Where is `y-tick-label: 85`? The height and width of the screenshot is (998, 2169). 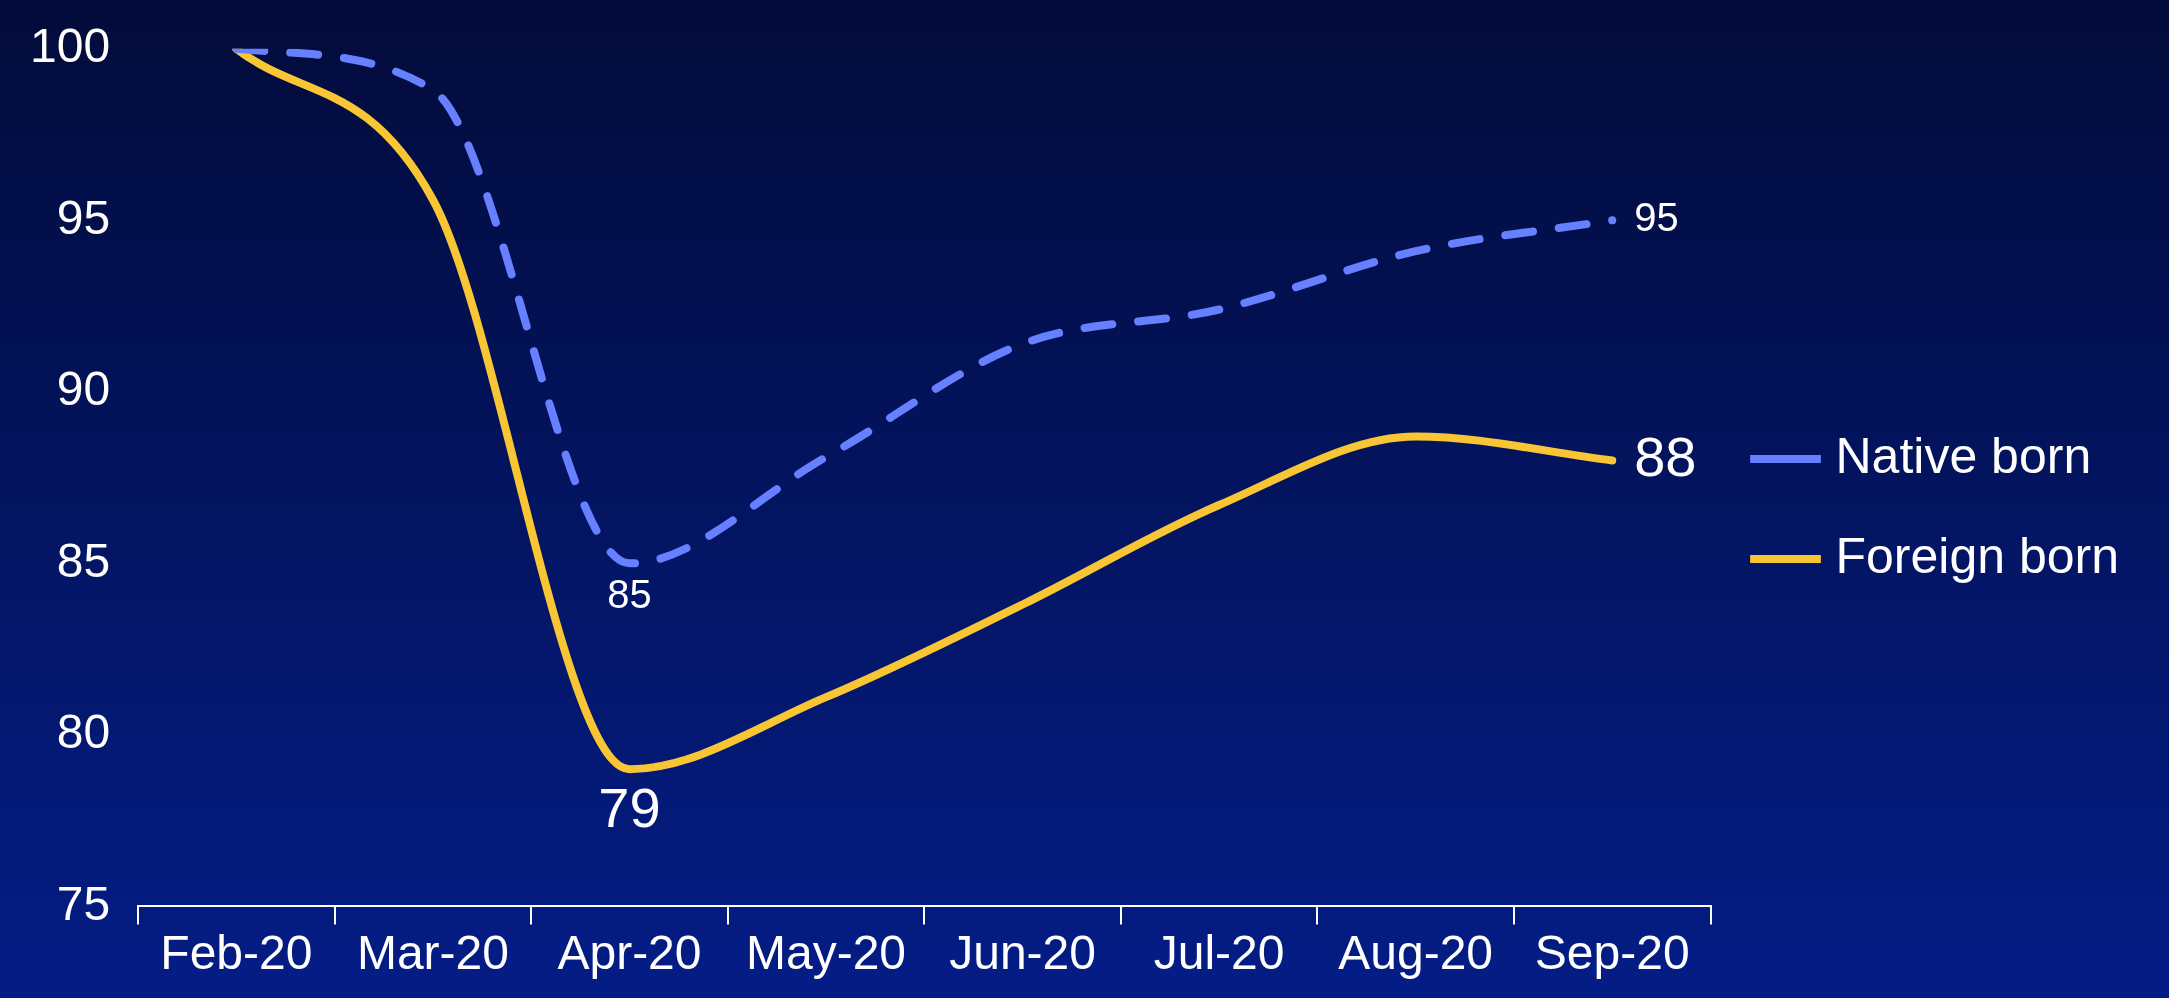
y-tick-label: 85 is located at coordinates (83, 560).